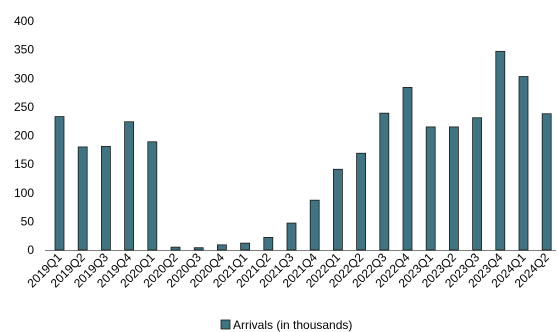  What do you see at coordinates (453, 188) in the screenshot?
I see `bar-2023Q2` at bounding box center [453, 188].